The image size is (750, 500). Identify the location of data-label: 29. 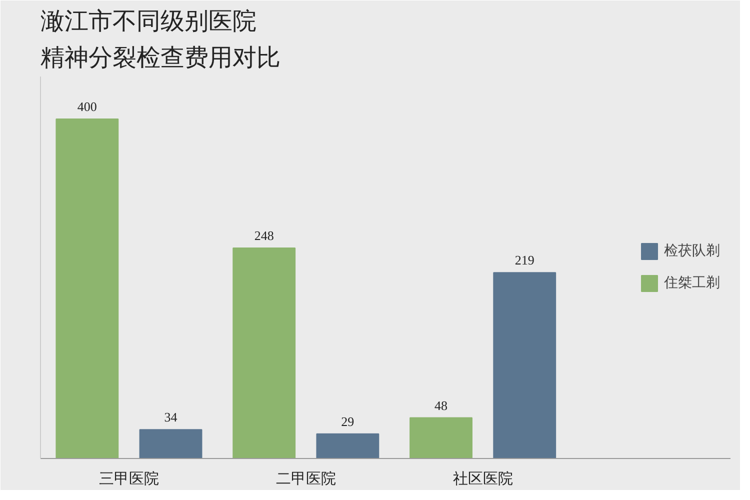
(347, 421).